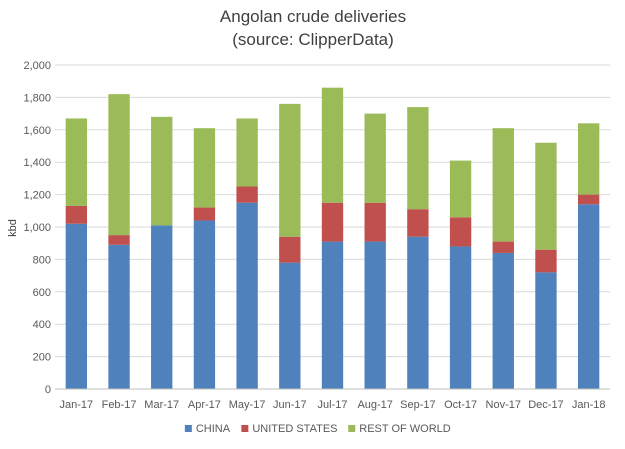  I want to click on y-tick-label: 1,200, so click(37, 196).